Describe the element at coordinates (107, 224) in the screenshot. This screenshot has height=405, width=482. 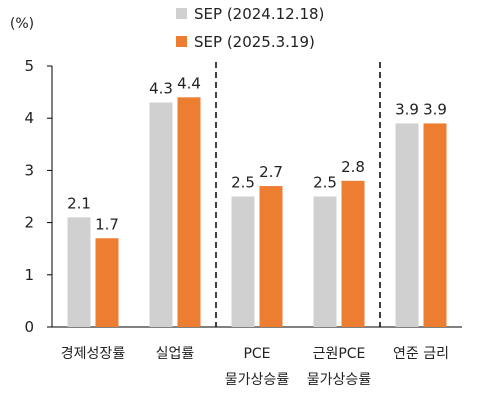
I see `value-label-series-2: 1.7` at that location.